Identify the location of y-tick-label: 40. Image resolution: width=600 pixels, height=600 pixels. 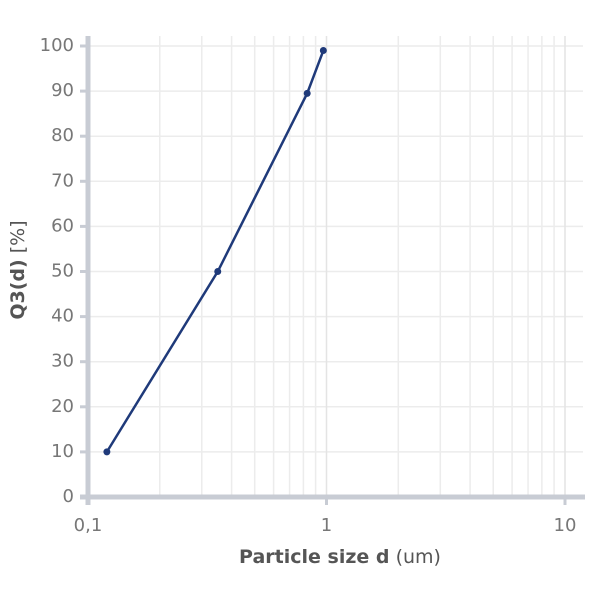
(62, 316).